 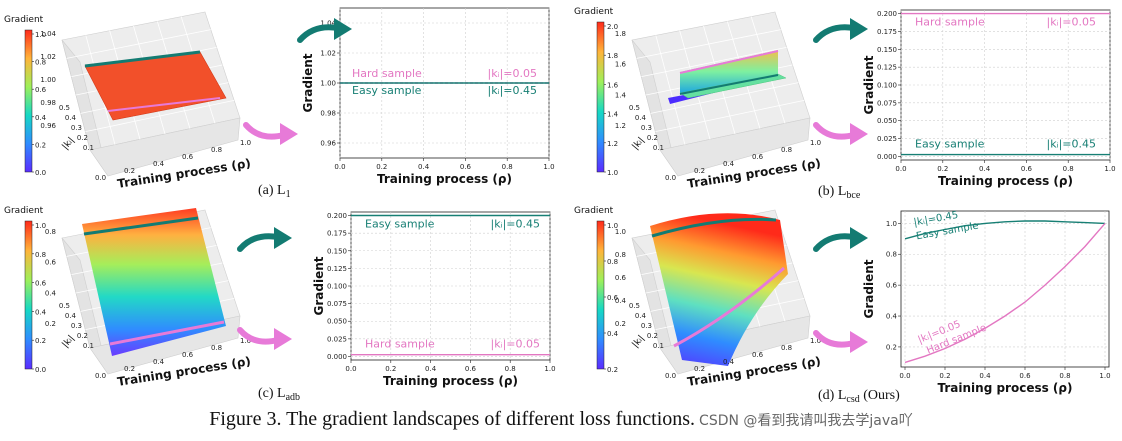 What do you see at coordinates (887, 50) in the screenshot?
I see `y-tick-label: 0.150` at bounding box center [887, 50].